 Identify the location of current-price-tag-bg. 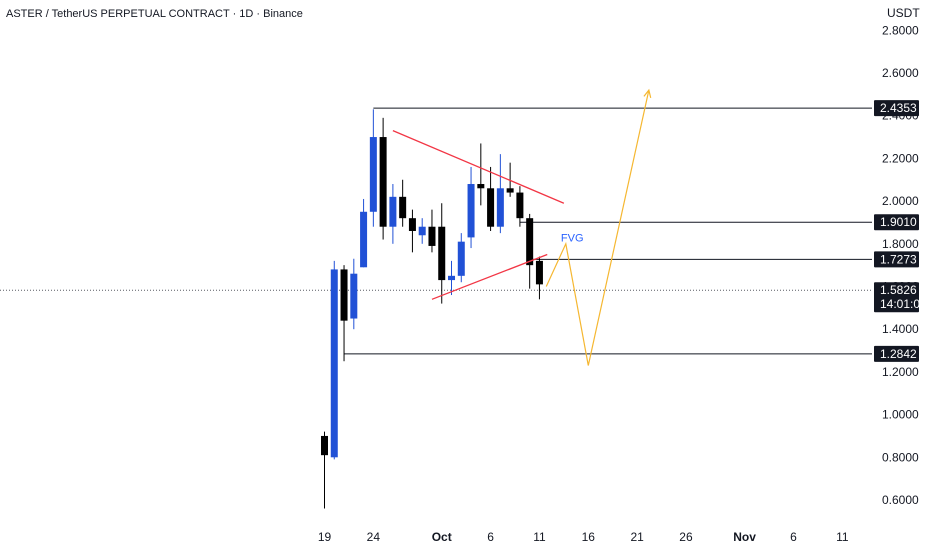
(896, 297).